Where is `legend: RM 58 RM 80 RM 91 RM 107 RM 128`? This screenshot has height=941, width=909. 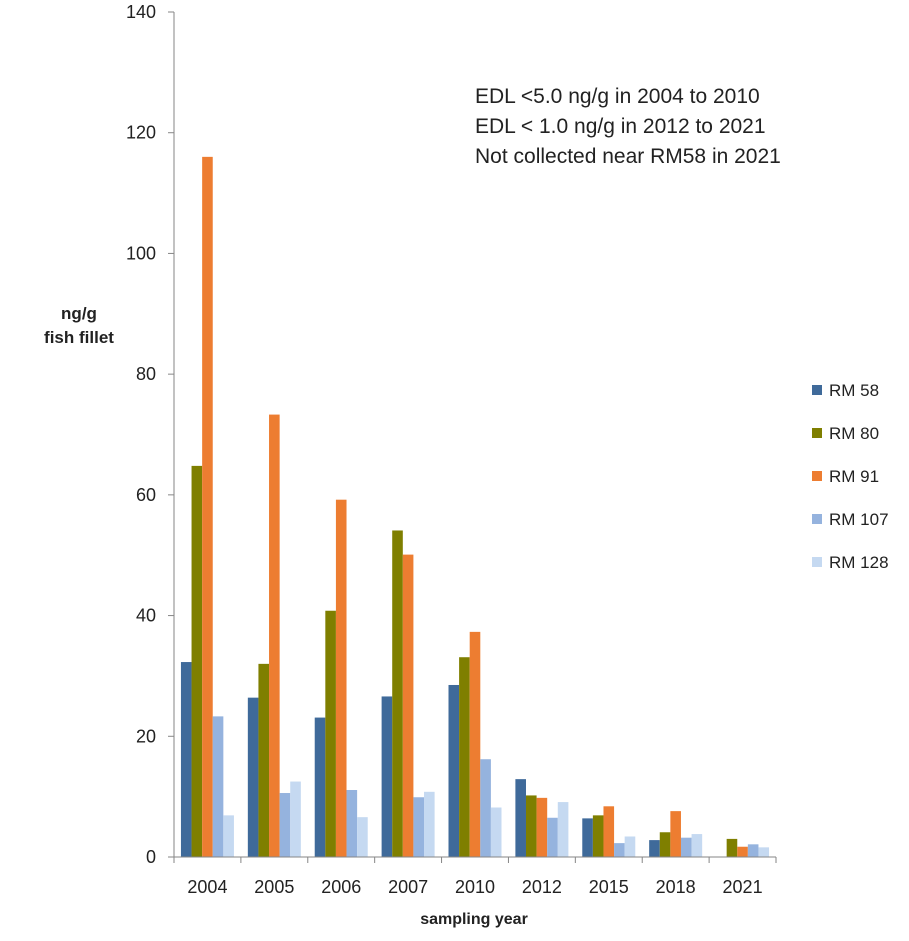
legend: RM 58 RM 80 RM 91 RM 107 RM 128 is located at coordinates (850, 476).